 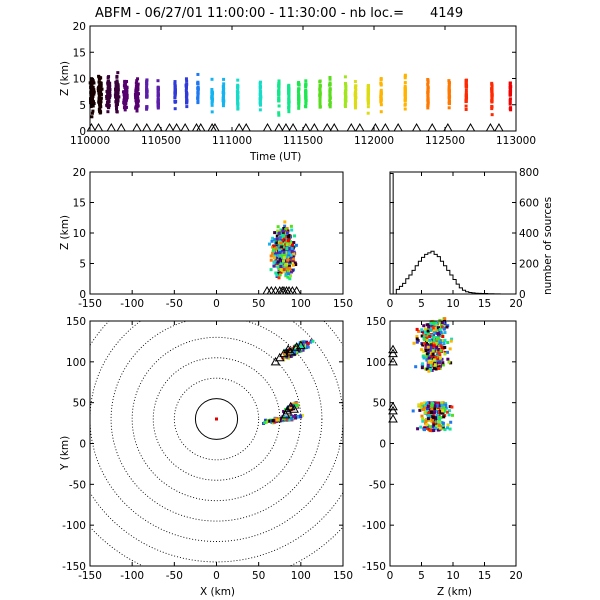 I want to click on x-tick-label: 5, so click(x=421, y=576).